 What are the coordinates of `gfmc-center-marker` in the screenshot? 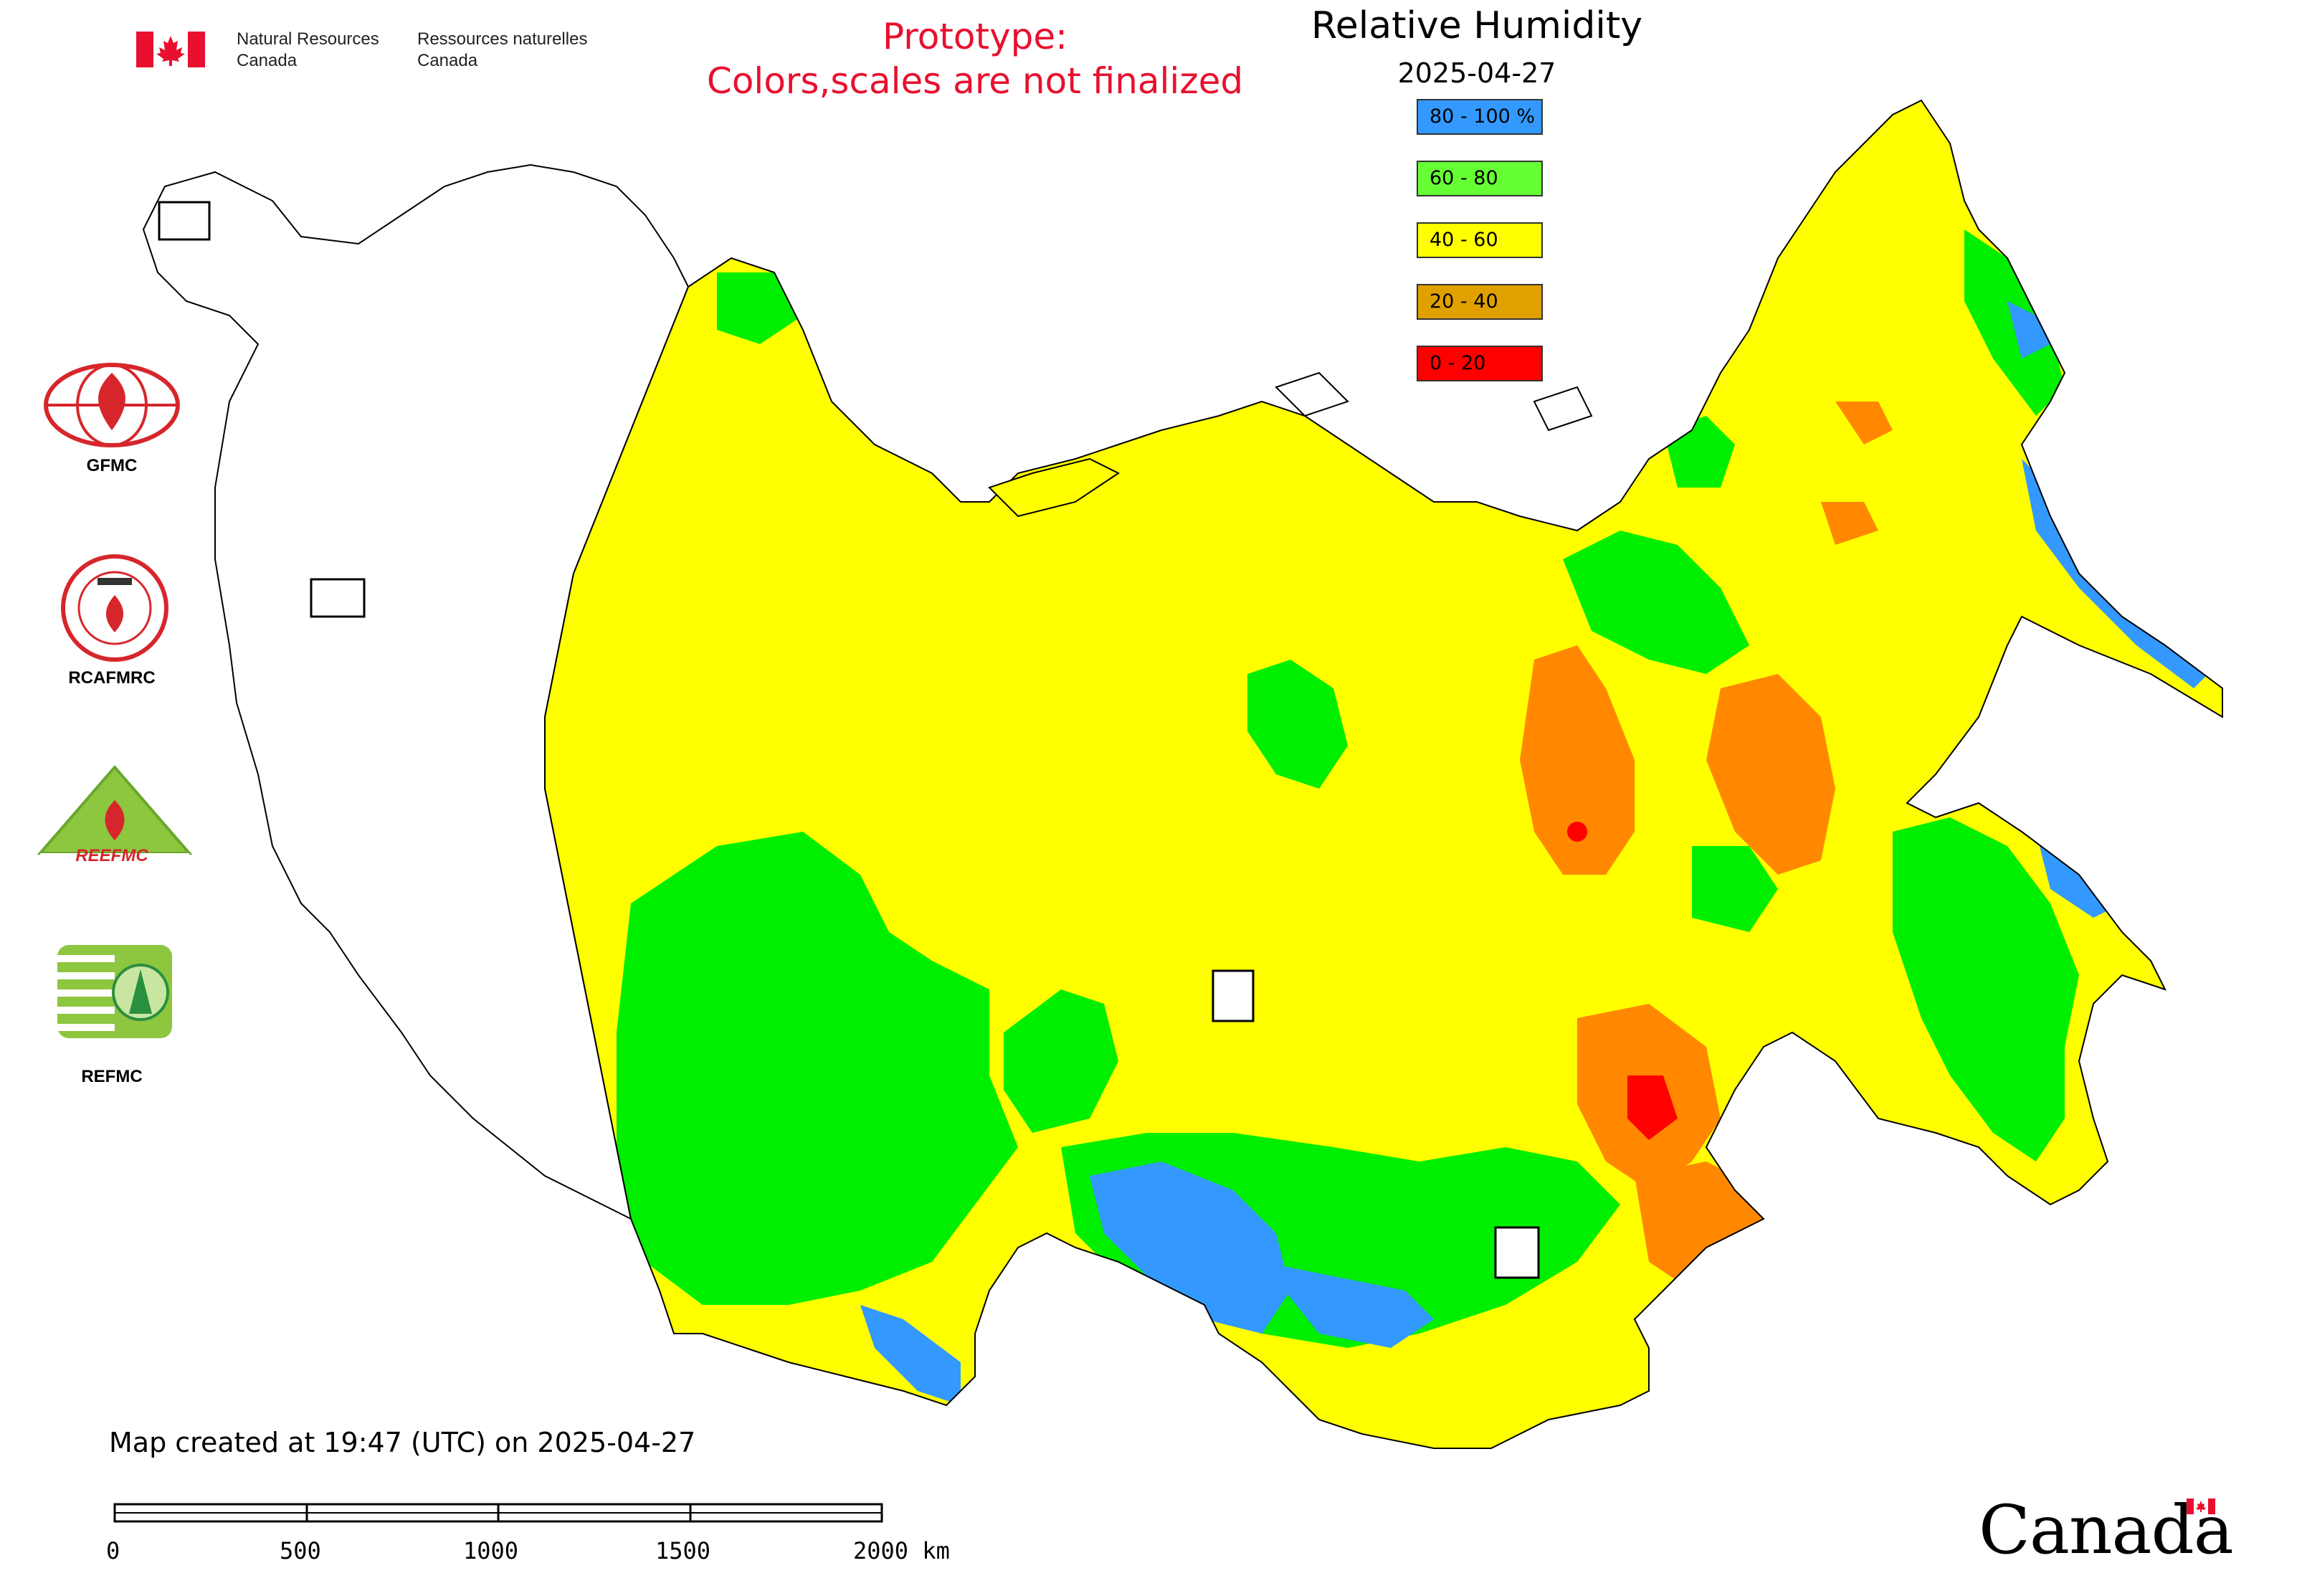 It's located at (184, 221).